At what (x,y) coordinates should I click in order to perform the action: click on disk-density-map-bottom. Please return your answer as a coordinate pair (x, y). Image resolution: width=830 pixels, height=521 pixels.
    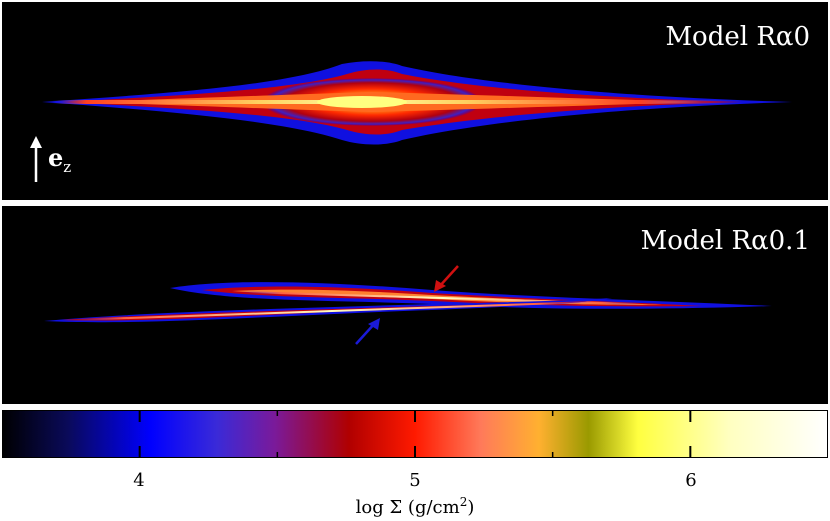
    Looking at the image, I should click on (408, 305).